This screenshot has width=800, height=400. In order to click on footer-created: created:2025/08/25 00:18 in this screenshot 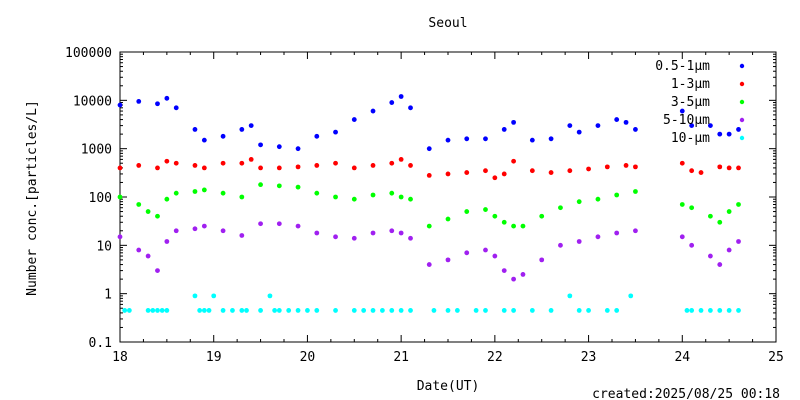, I will do `click(686, 393)`.